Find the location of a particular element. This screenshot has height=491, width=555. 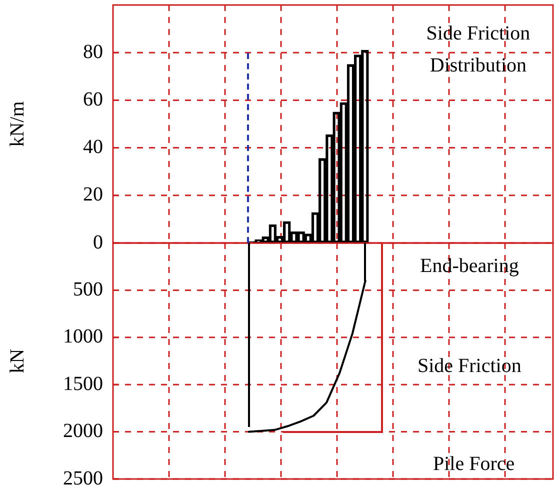

annotation: Side Friction Distribution is located at coordinates (478, 49).